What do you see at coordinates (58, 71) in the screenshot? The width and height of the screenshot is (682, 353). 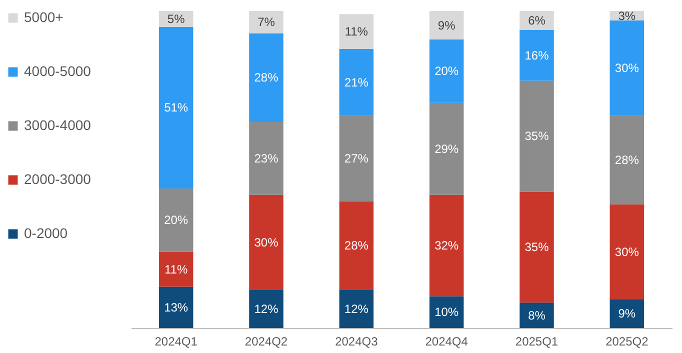 I see `legend-label: 4000-5000` at bounding box center [58, 71].